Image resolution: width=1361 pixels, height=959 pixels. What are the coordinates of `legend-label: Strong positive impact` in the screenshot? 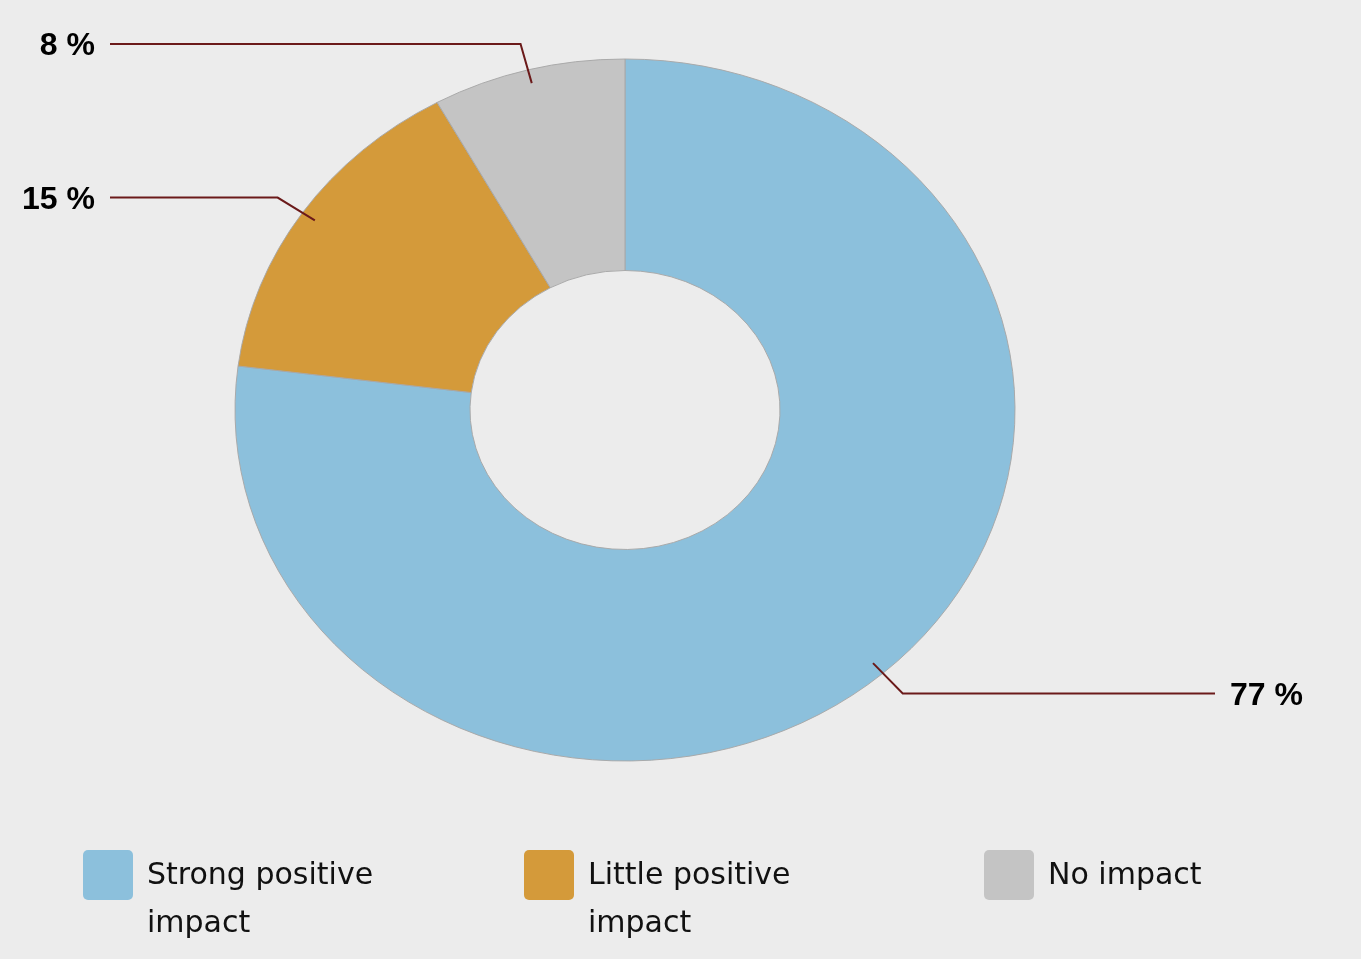 It's located at (260, 897).